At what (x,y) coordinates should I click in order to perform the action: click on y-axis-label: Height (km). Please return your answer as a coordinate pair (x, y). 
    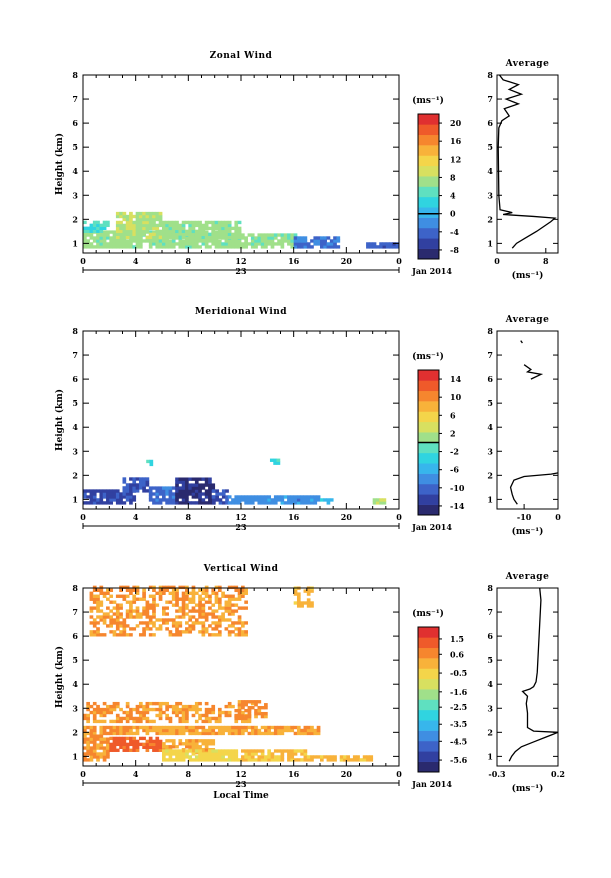
    Looking at the image, I should click on (59, 677).